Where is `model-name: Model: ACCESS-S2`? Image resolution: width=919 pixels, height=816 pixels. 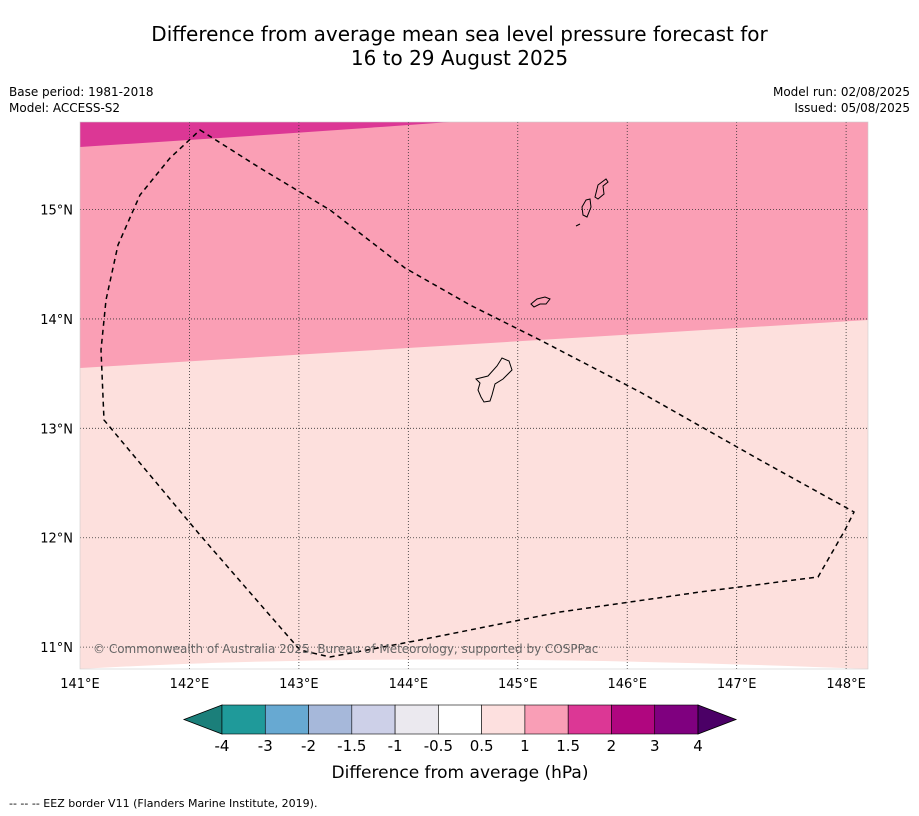
model-name: Model: ACCESS-S2 is located at coordinates (65, 108).